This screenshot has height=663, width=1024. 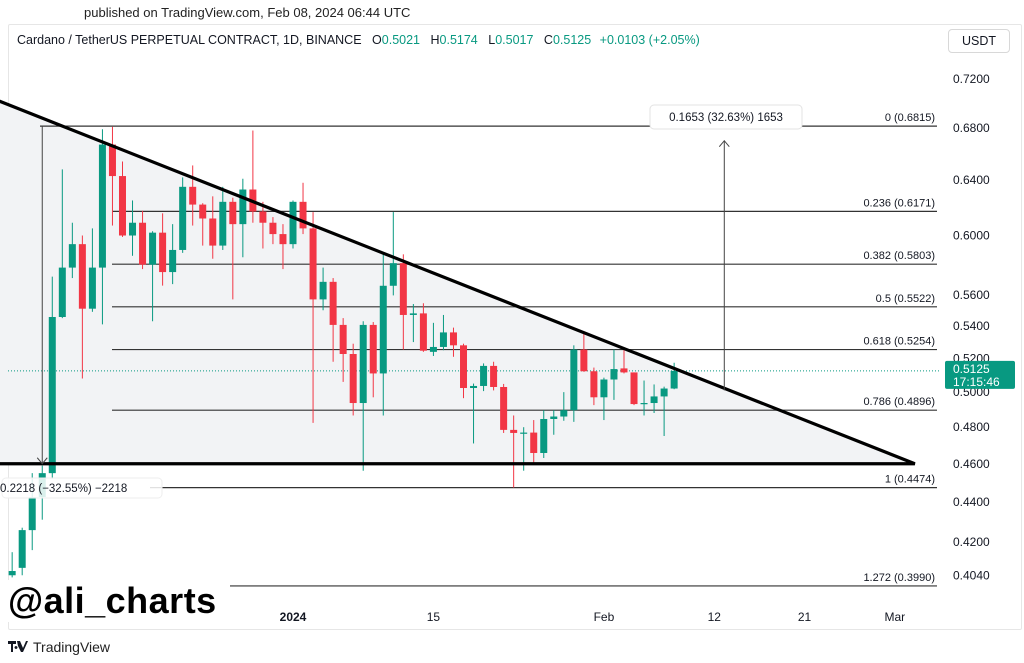 What do you see at coordinates (649, 40) in the screenshot?
I see `change-value: +0.0103 (+2.05%)` at bounding box center [649, 40].